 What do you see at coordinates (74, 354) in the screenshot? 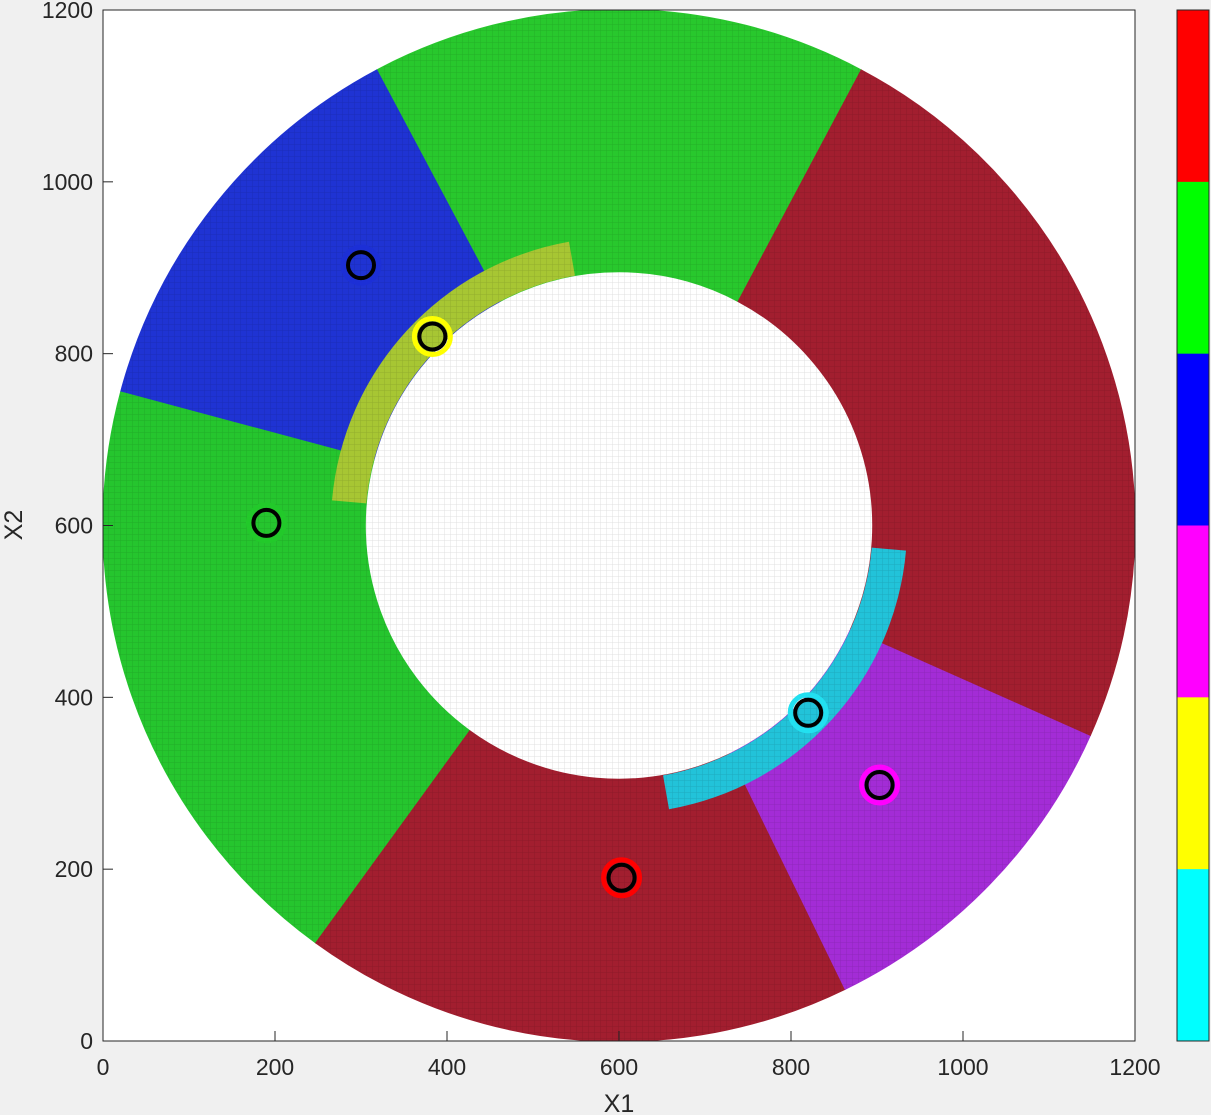
I see `y-tick-label-4: 800` at bounding box center [74, 354].